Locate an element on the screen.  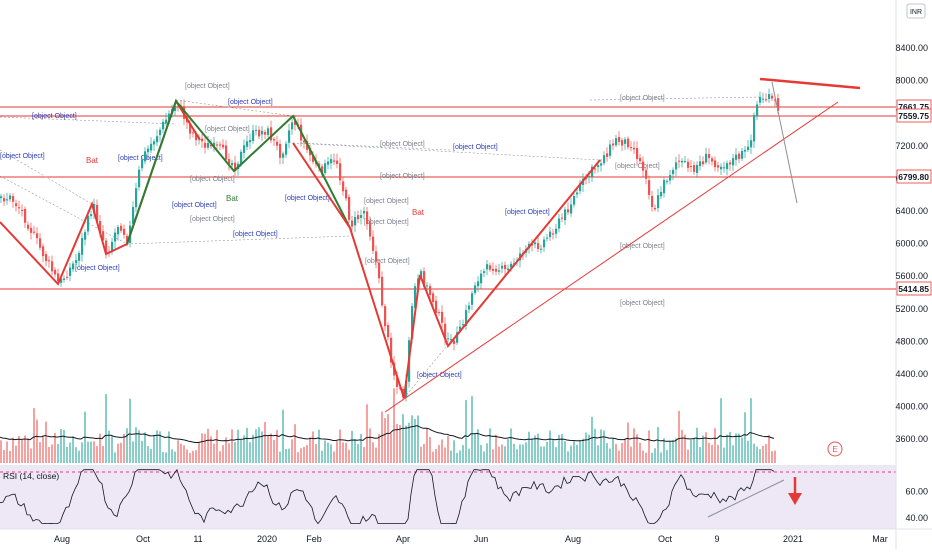
time-tick-label: 2021 is located at coordinates (793, 539).